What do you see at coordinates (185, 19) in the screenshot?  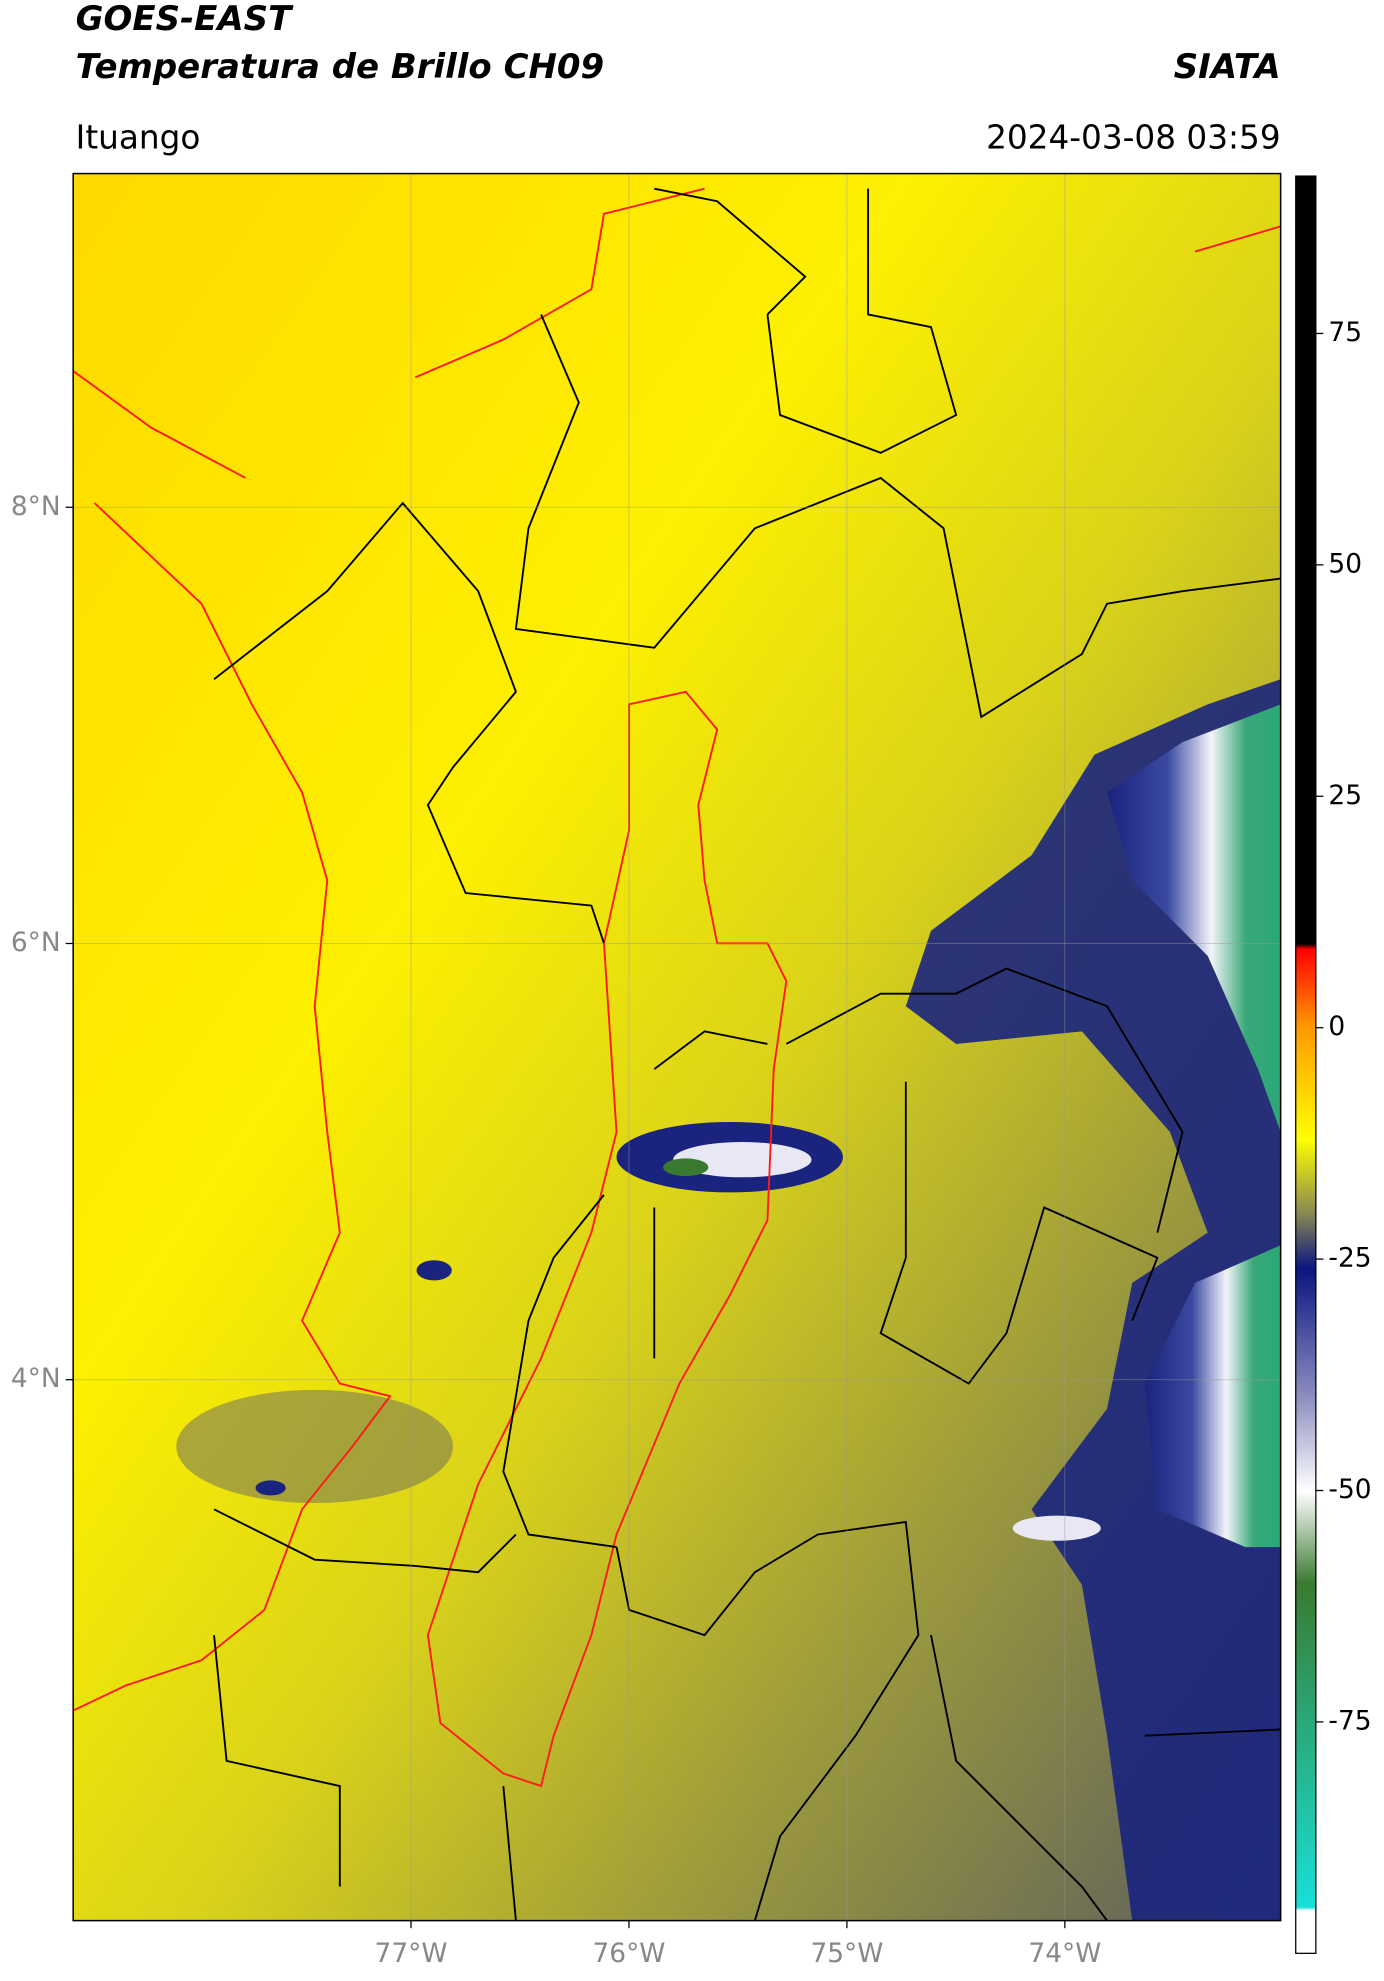 I see `title-line: GOES-EAST` at bounding box center [185, 19].